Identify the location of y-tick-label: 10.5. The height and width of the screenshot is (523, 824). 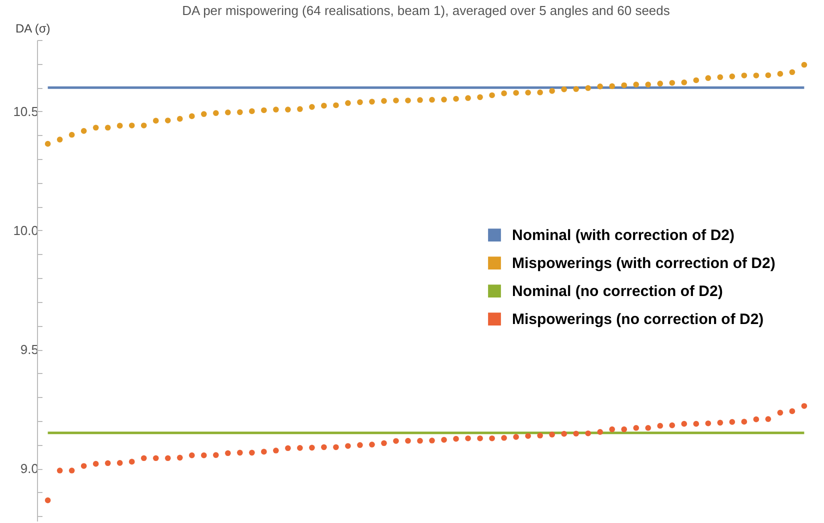
(25, 111).